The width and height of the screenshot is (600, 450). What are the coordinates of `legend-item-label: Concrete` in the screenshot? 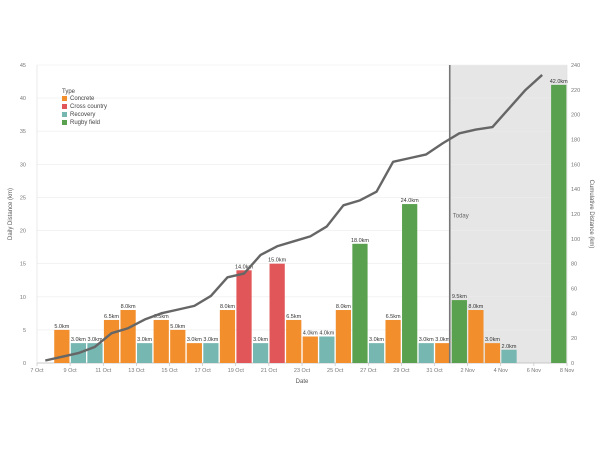 It's located at (82, 99).